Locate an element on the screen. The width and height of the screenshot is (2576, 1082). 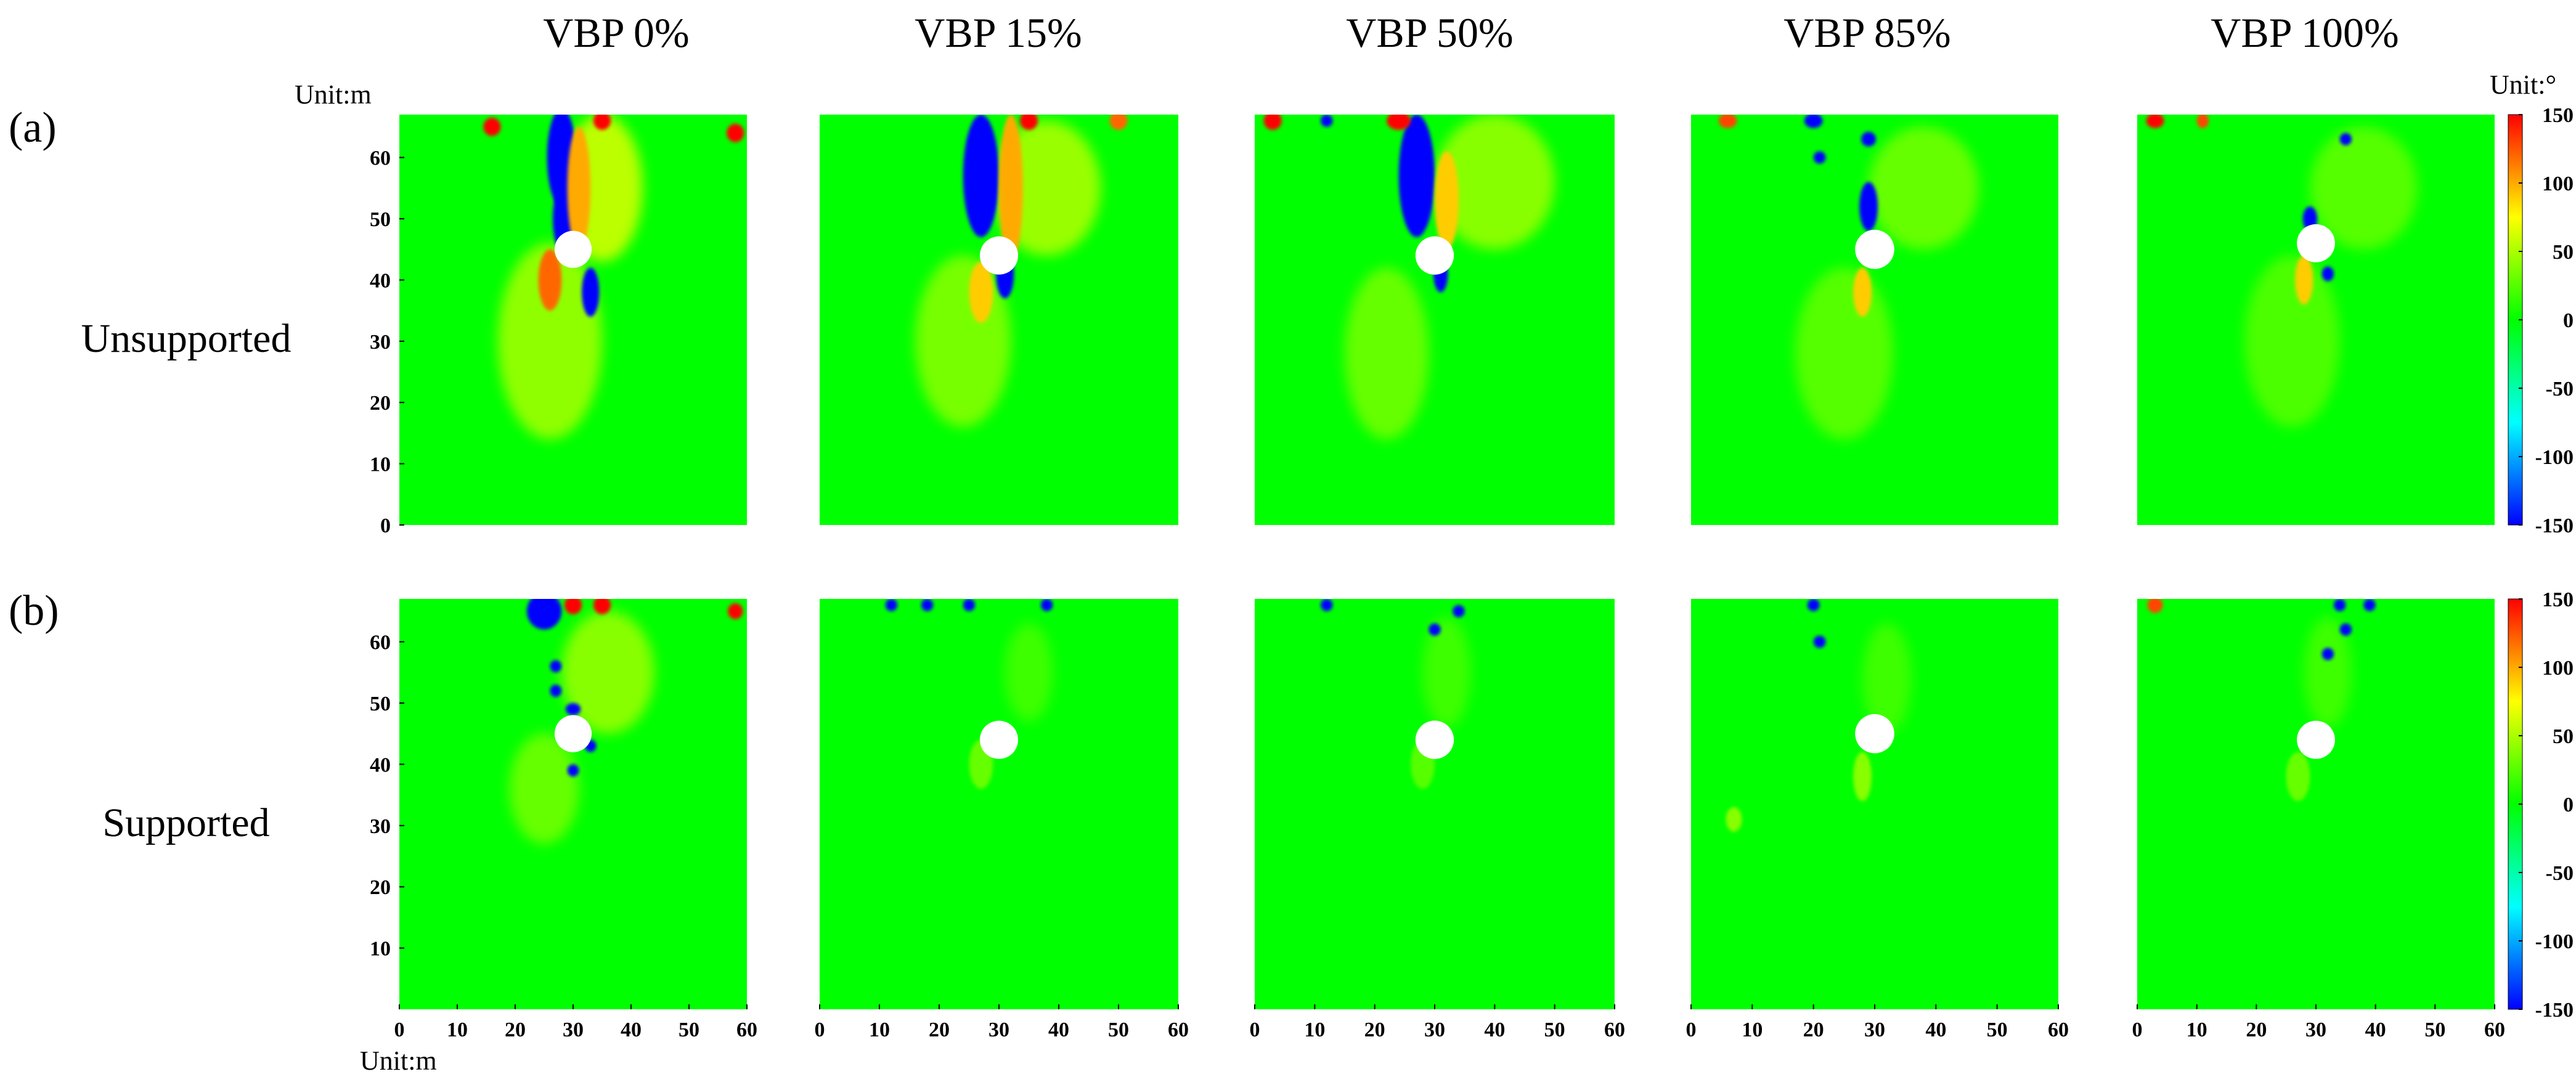
y-tick-label: 10 is located at coordinates (381, 465).